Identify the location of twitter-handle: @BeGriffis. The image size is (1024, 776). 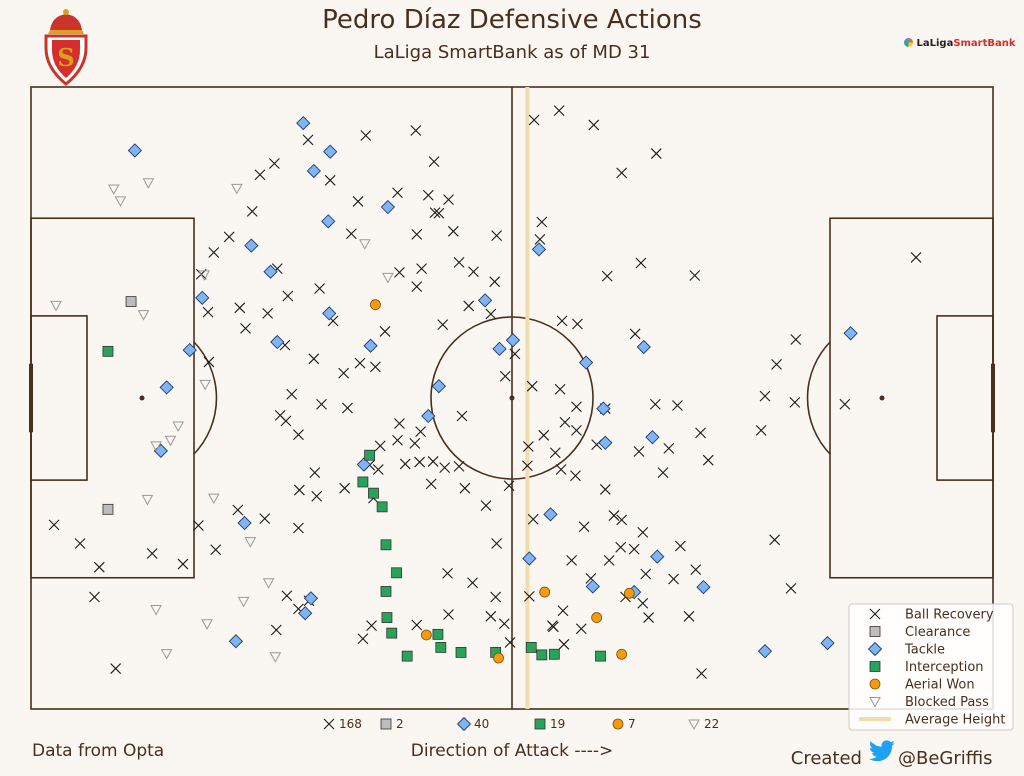
(945, 758).